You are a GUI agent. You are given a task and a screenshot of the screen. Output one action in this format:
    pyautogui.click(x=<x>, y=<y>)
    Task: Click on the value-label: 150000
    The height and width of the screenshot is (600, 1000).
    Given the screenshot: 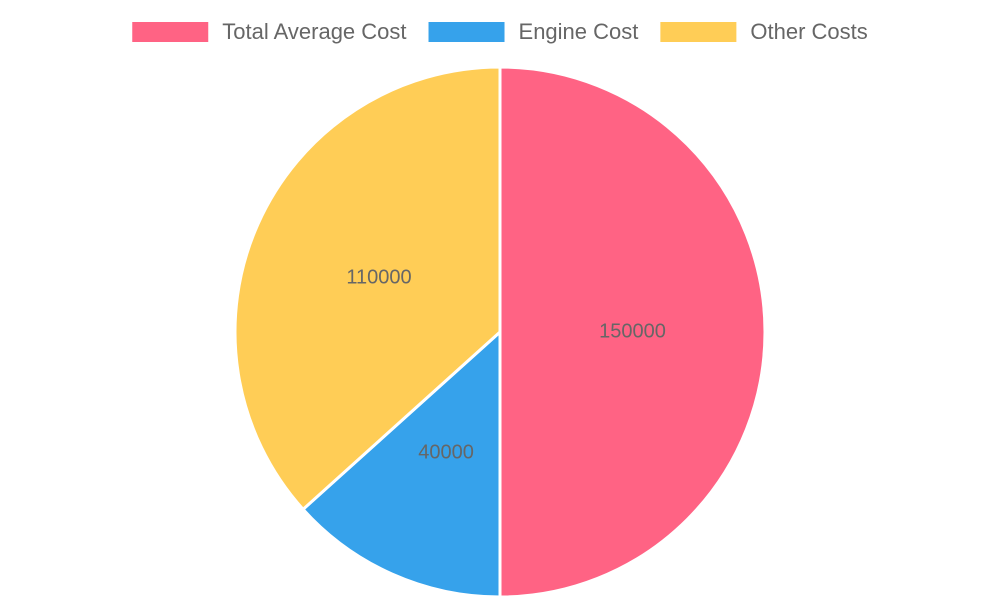 What is the action you would take?
    pyautogui.click(x=632, y=331)
    